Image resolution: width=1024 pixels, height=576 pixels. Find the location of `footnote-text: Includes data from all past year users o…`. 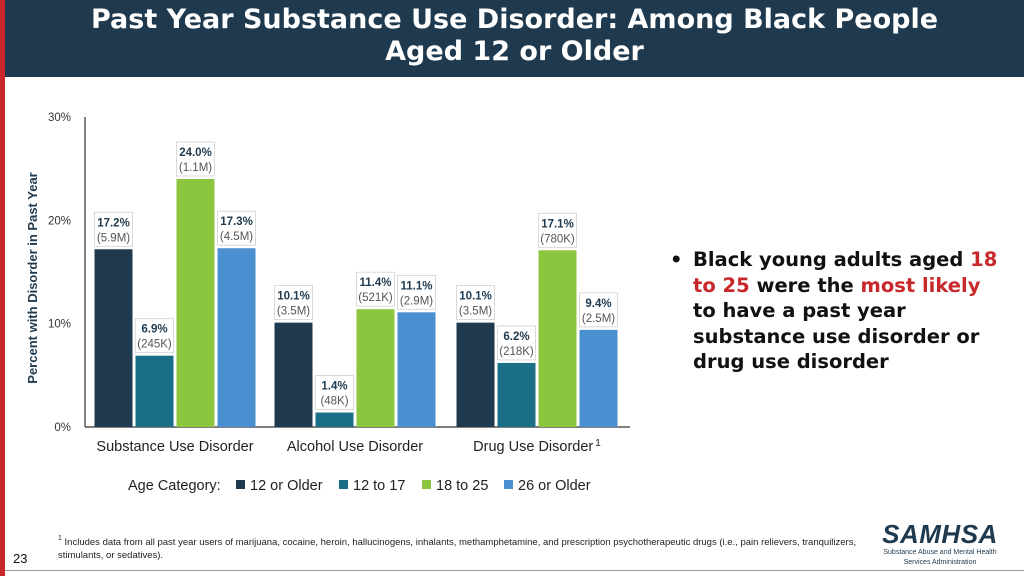

footnote-text: Includes data from all past year users o… is located at coordinates (457, 549).